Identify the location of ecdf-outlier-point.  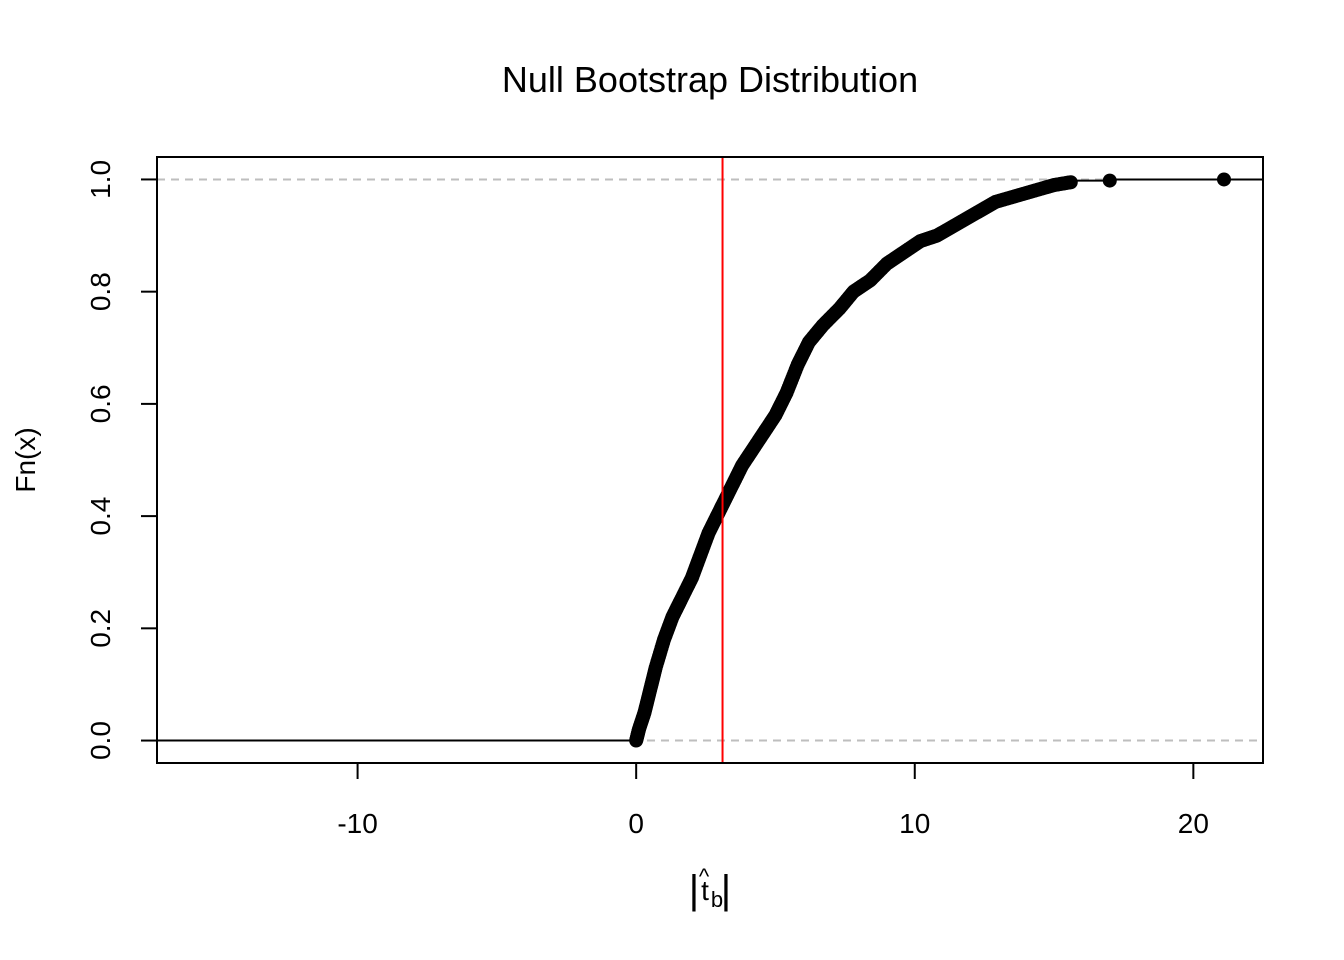
(1109, 180).